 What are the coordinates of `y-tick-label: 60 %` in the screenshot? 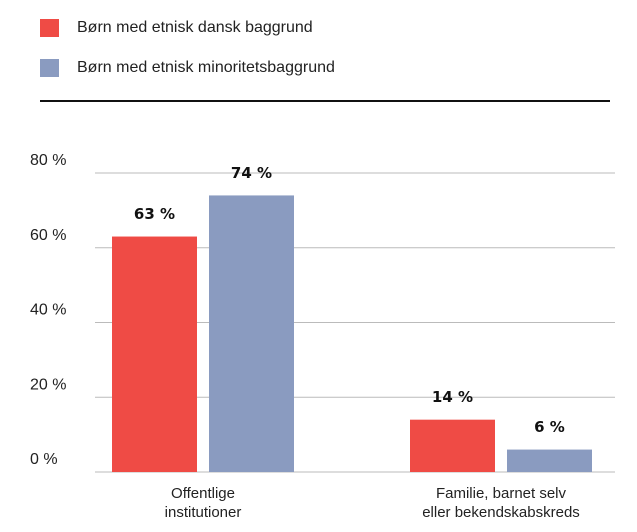 It's located at (48, 235).